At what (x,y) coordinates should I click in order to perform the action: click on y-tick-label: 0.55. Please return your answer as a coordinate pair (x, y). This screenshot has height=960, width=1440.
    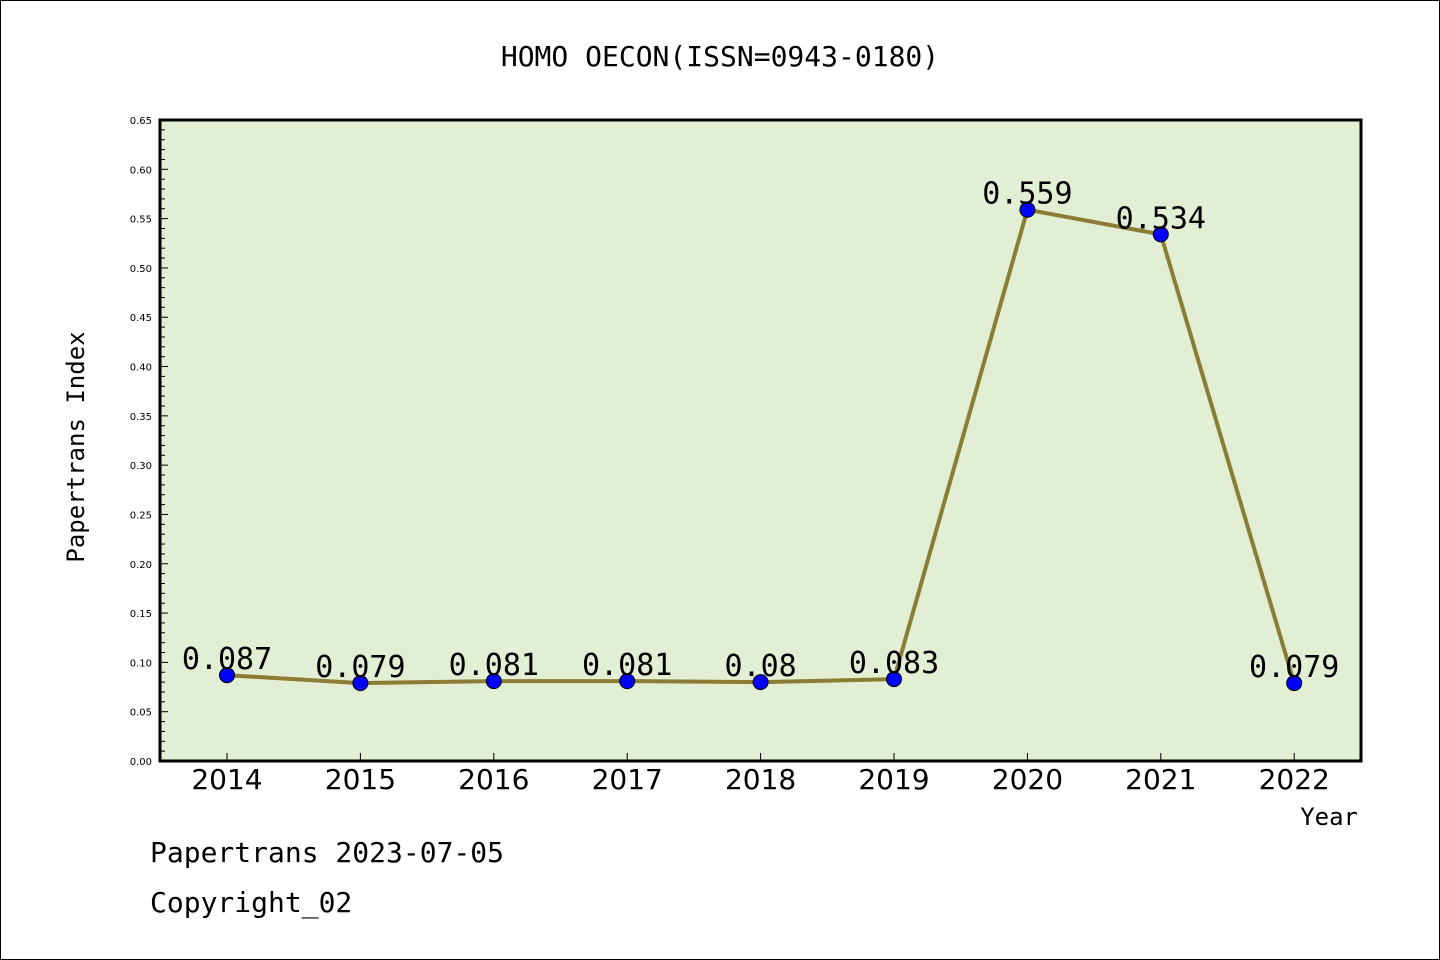
    Looking at the image, I should click on (141, 220).